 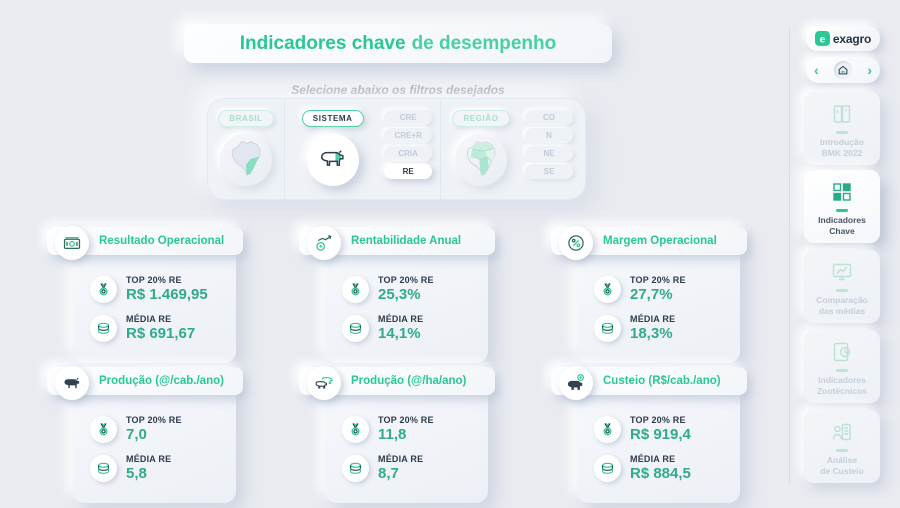 I want to click on sistema-option-cre-r: CRE+R, so click(x=408, y=135).